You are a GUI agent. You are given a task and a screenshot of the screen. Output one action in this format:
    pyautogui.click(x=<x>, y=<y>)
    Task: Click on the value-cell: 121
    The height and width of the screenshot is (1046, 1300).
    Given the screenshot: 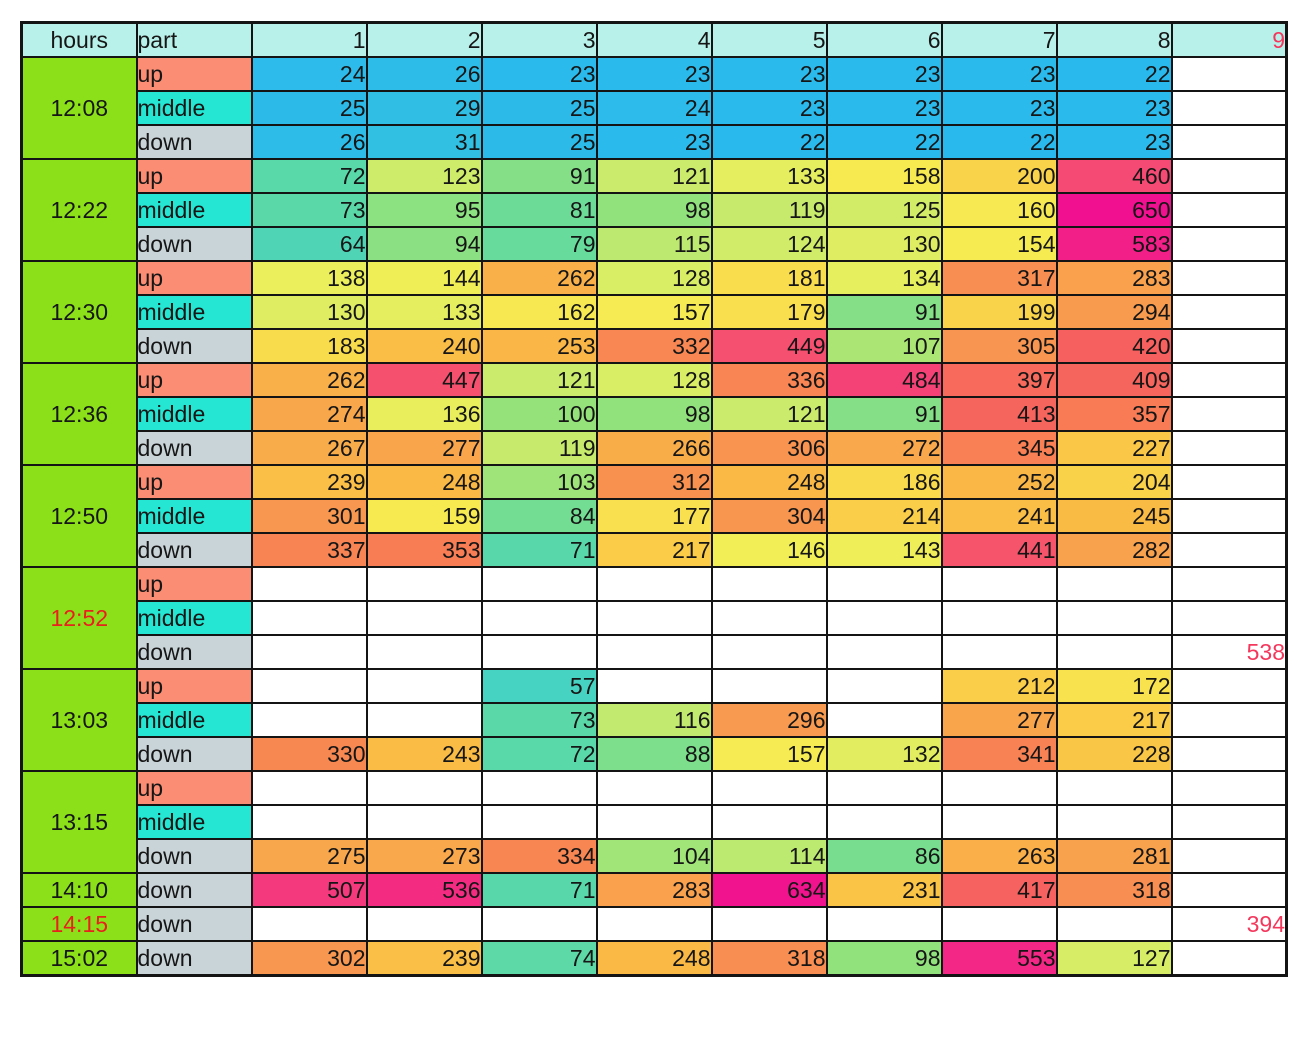 What is the action you would take?
    pyautogui.click(x=539, y=380)
    